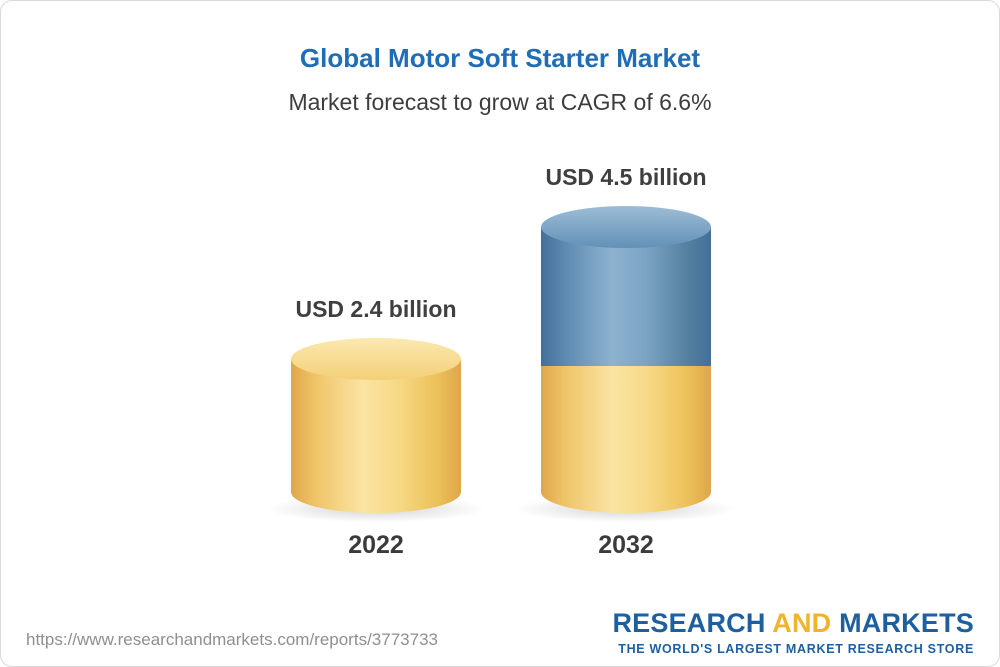 Image resolution: width=1000 pixels, height=667 pixels. Describe the element at coordinates (376, 309) in the screenshot. I see `value-label-2022: USD 2.4 billion` at that location.